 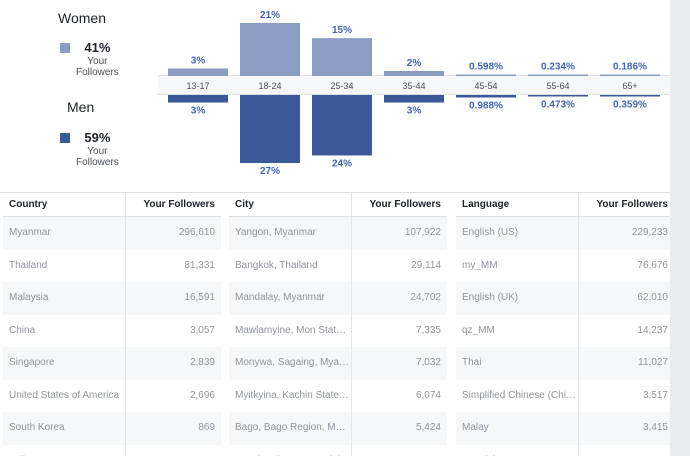 I want to click on row-value: 869, so click(x=173, y=428).